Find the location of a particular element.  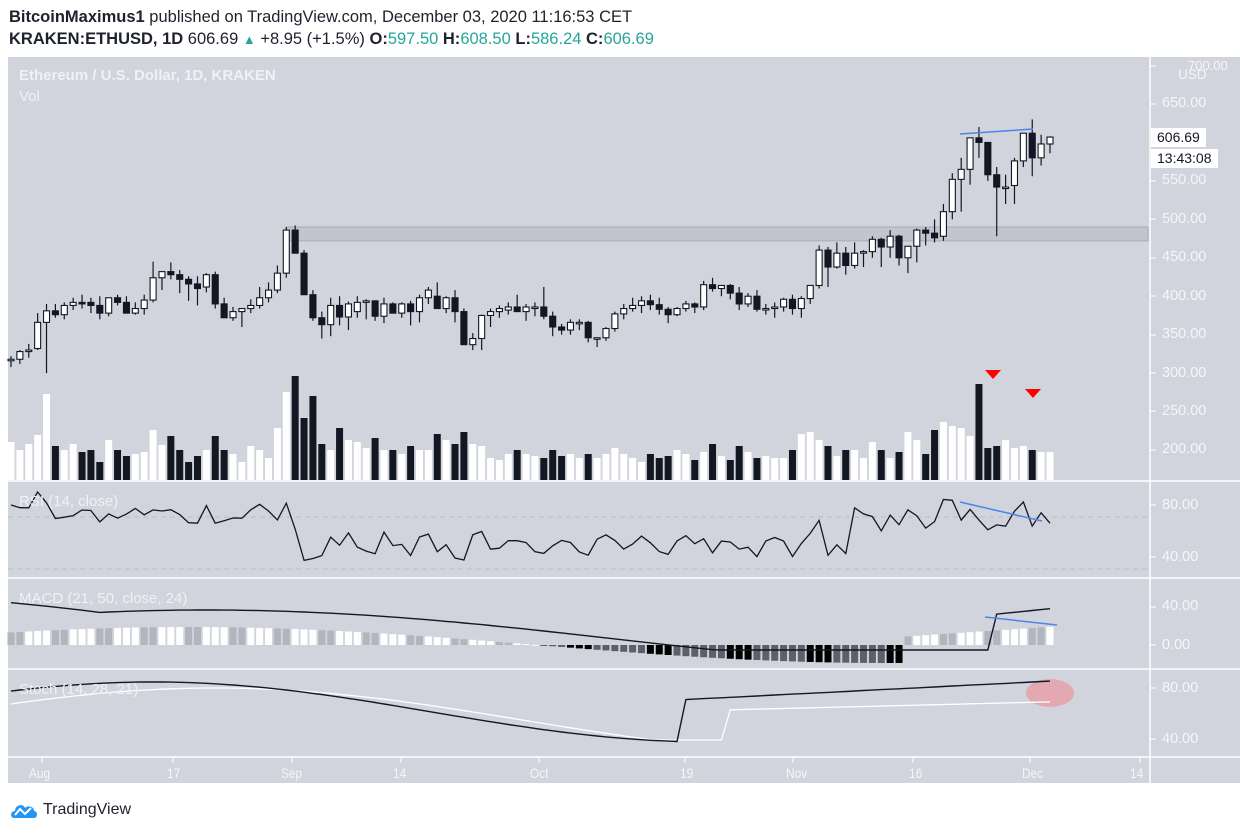

author-name: BitcoinMaximus1 is located at coordinates (77, 17).